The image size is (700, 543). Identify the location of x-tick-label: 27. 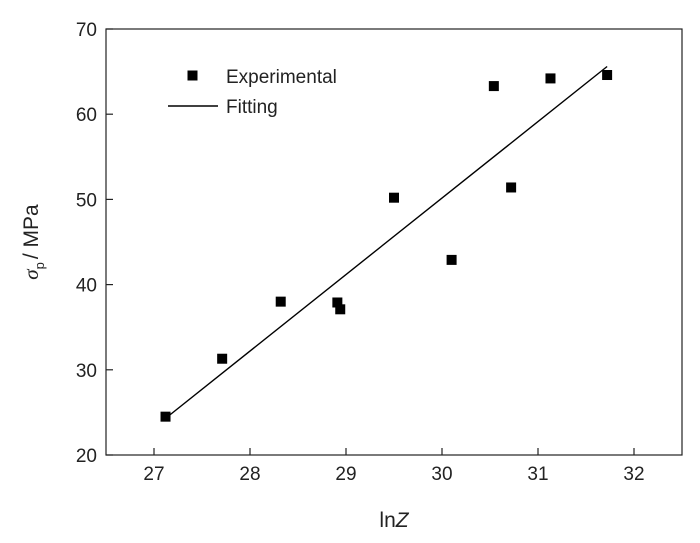
(153, 474).